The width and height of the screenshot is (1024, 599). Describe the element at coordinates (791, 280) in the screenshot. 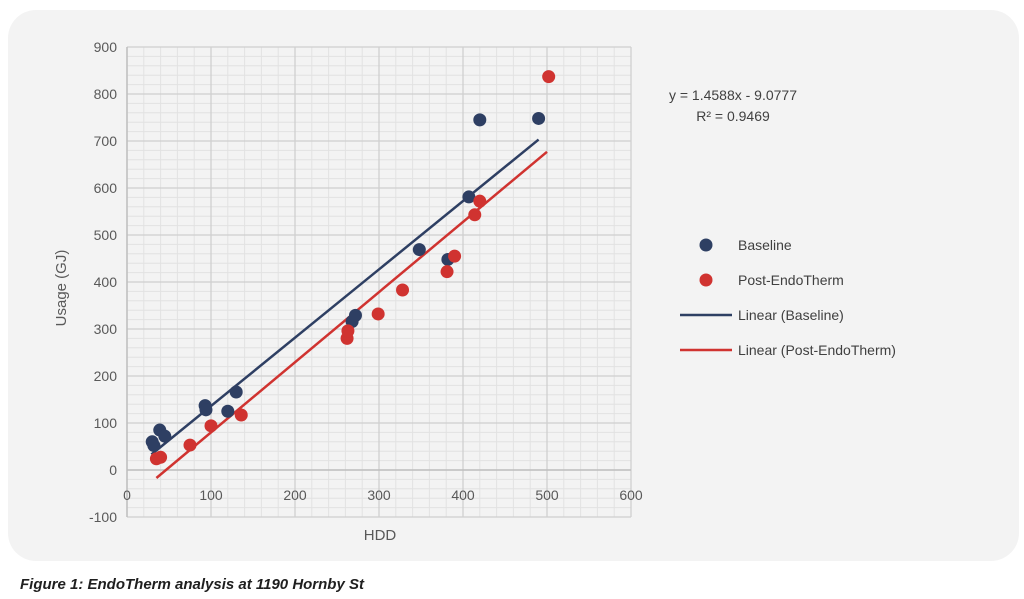

I see `legend-label: Post-EndoTherm` at that location.